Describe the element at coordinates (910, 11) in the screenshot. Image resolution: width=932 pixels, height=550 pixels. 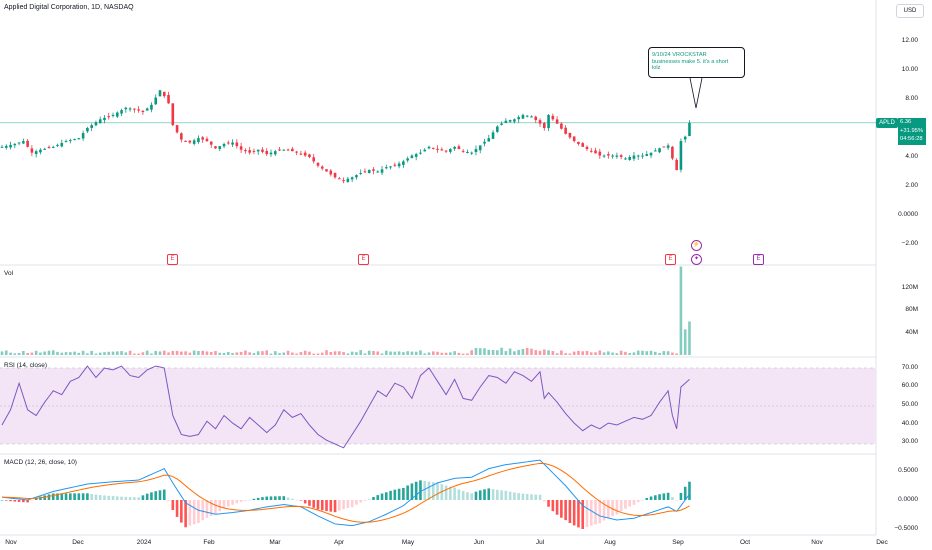
I see `currency-selector: USD` at that location.